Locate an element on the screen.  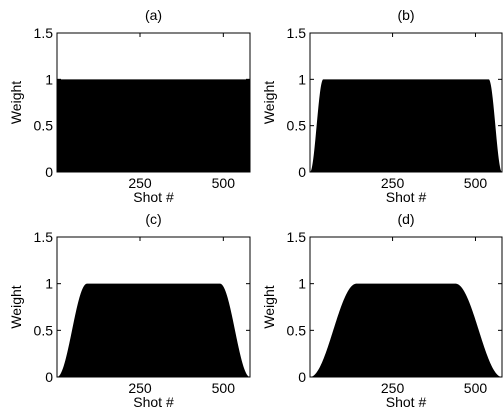
panel-title: (b) is located at coordinates (405, 15).